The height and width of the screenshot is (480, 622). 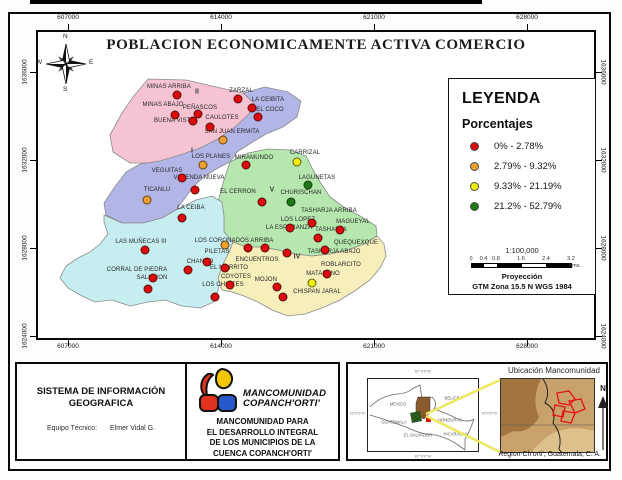 What do you see at coordinates (221, 17) in the screenshot?
I see `grid-easting-top: 614000` at bounding box center [221, 17].